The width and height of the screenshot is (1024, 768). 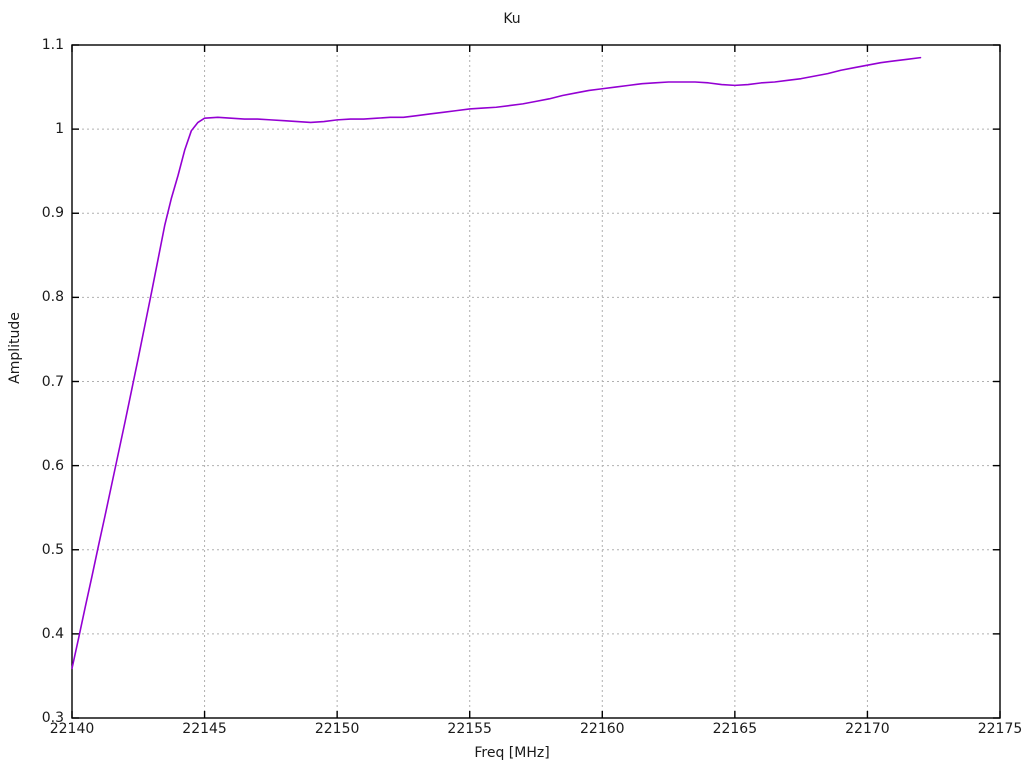 I want to click on y-tick-label: 0.4, so click(x=52, y=633).